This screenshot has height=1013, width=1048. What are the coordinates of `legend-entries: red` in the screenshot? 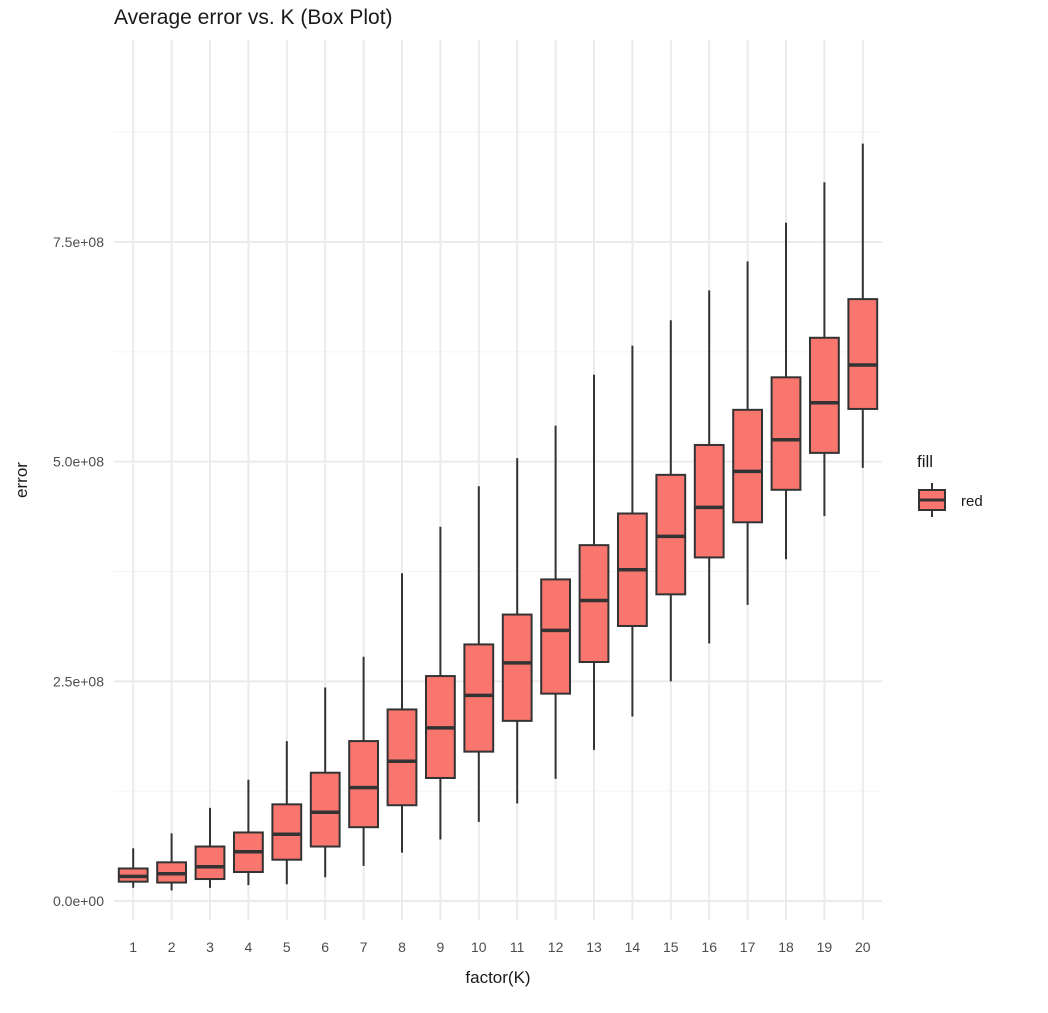 It's located at (950, 500).